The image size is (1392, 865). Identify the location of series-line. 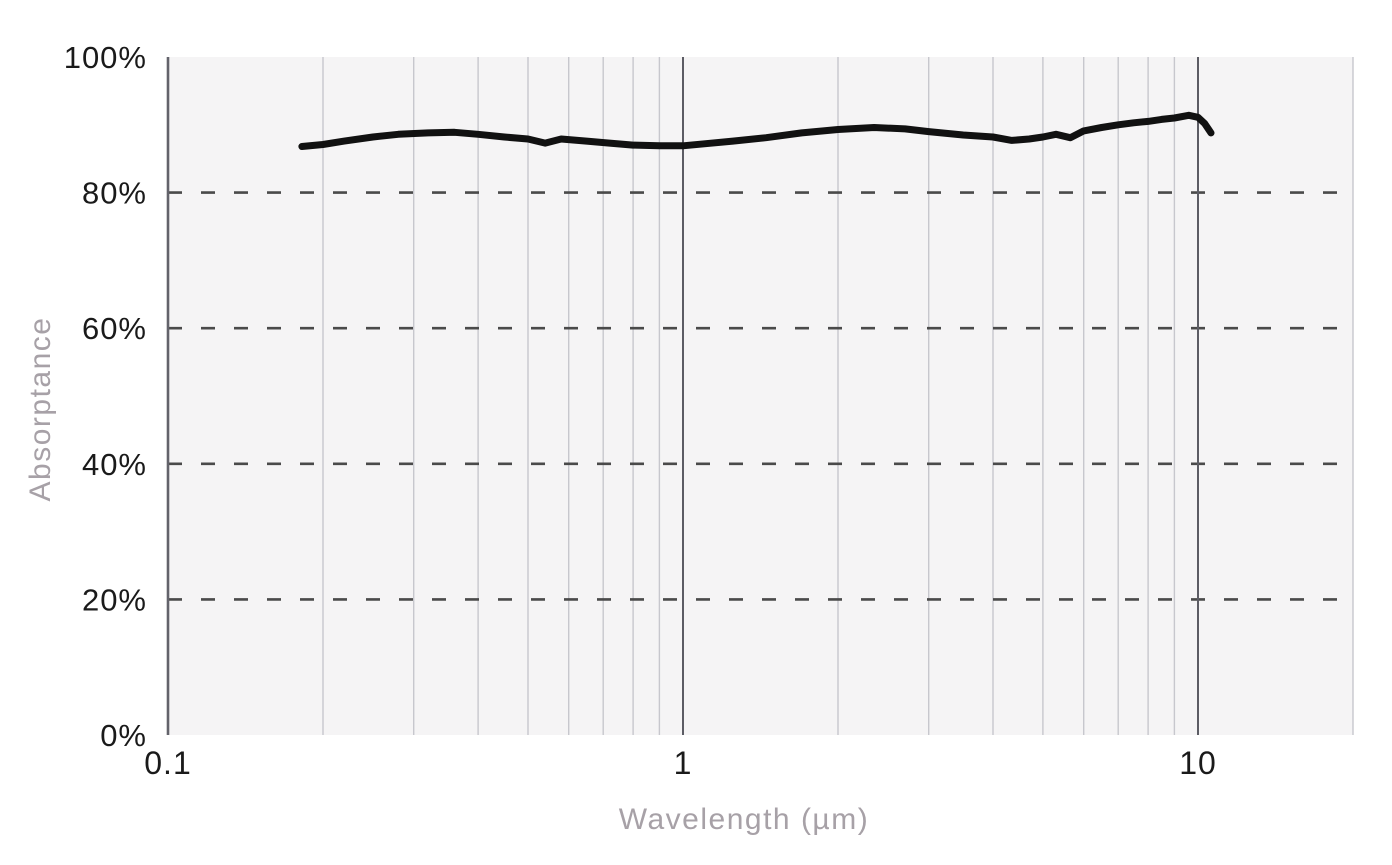
(756, 130).